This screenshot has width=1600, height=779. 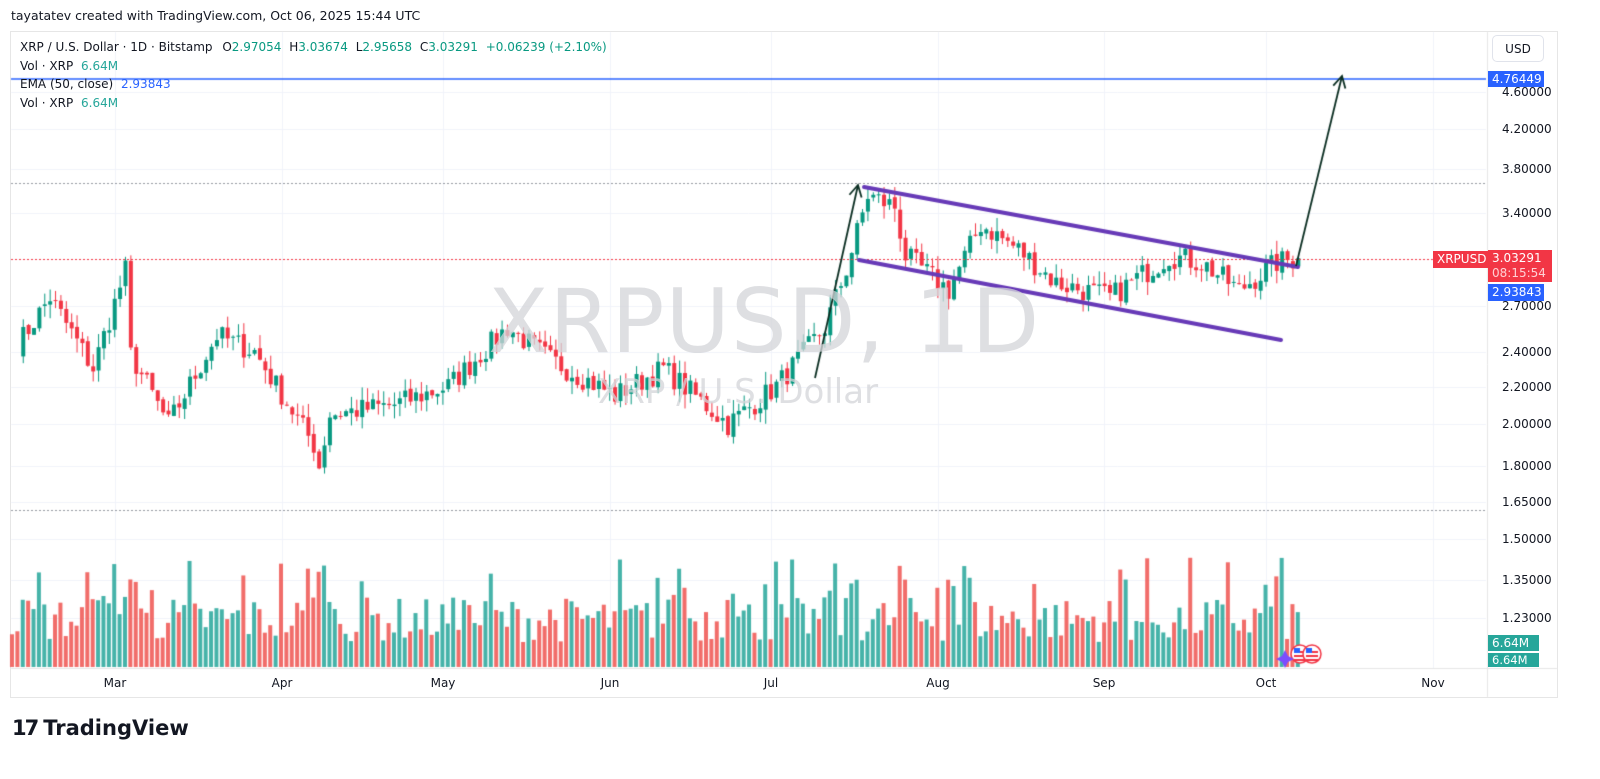 What do you see at coordinates (1527, 387) in the screenshot?
I see `price-axis-label: 2.20000` at bounding box center [1527, 387].